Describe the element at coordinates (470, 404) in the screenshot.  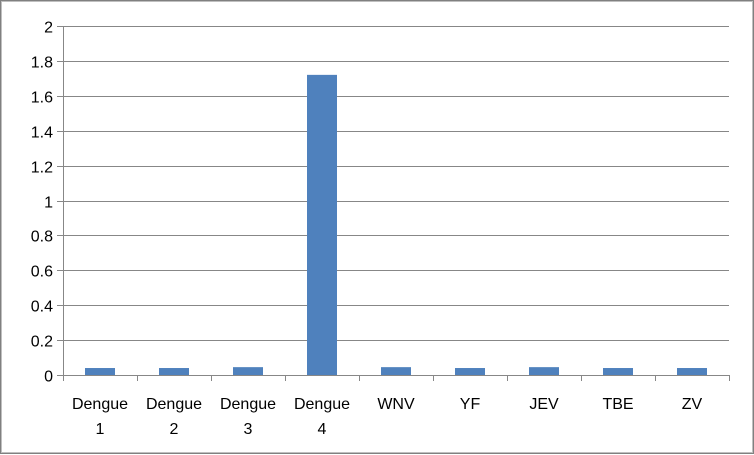
I see `x-tick-label-5: YF` at that location.